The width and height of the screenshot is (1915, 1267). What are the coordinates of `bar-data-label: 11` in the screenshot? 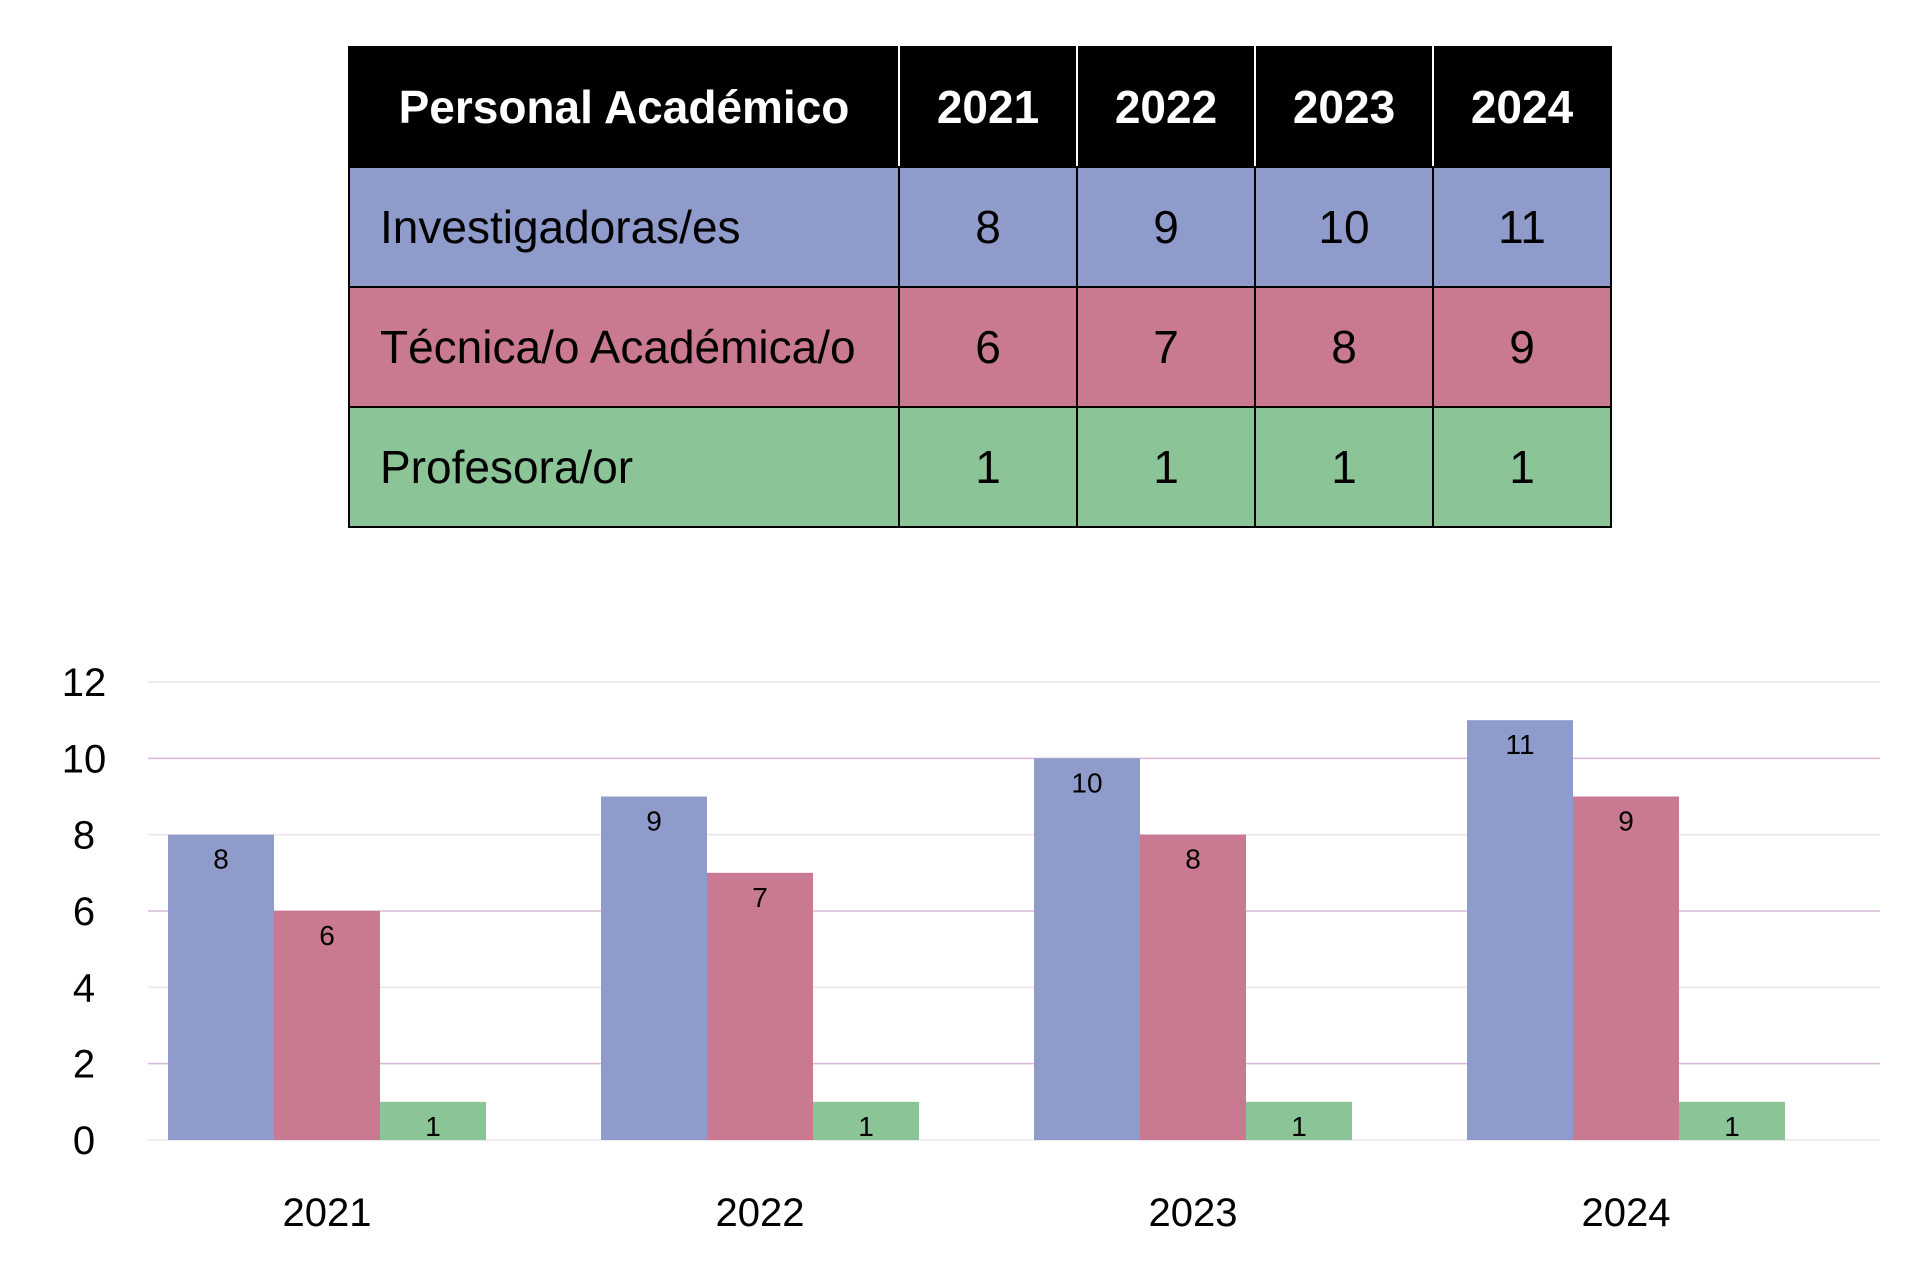 It's located at (1519, 744).